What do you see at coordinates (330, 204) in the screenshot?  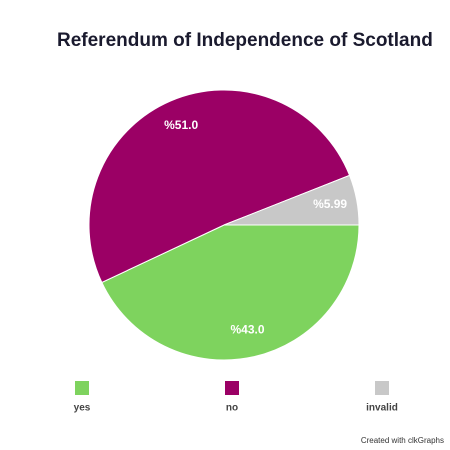 I see `value-label: %5.99` at bounding box center [330, 204].